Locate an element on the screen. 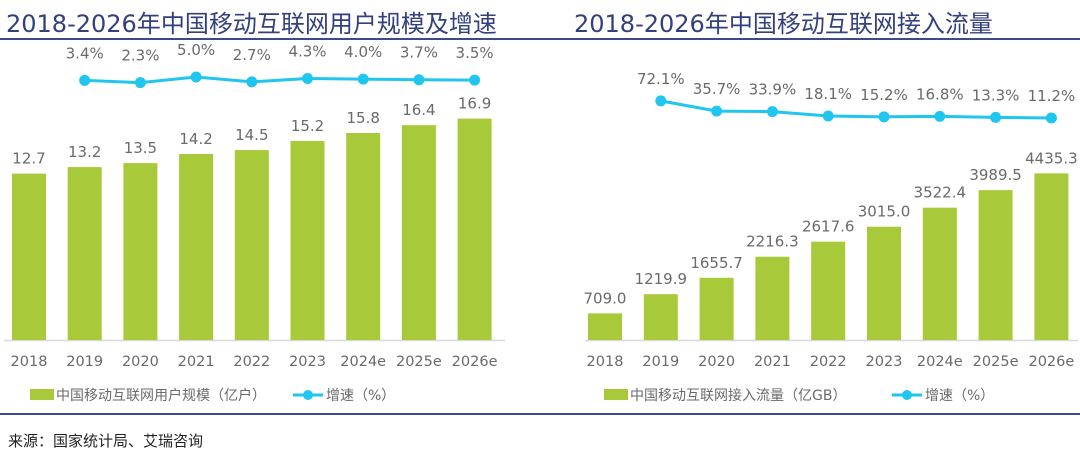  left-x-tick-label: 2018 is located at coordinates (29, 362).